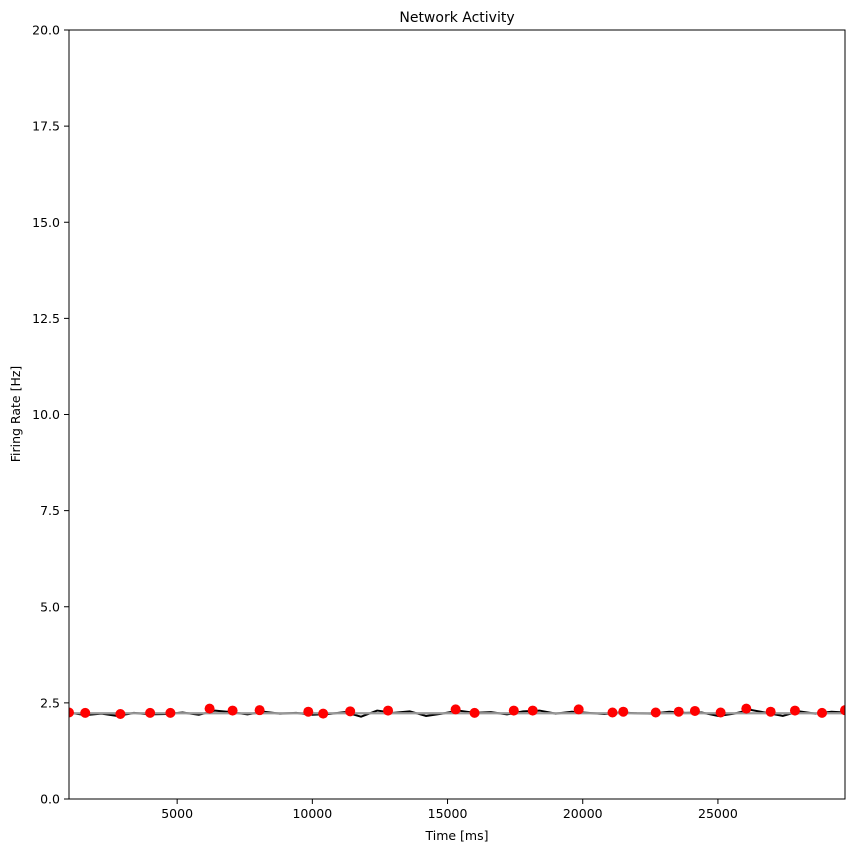 The height and width of the screenshot is (853, 855). I want to click on y-tick-label: 10.0, so click(46, 414).